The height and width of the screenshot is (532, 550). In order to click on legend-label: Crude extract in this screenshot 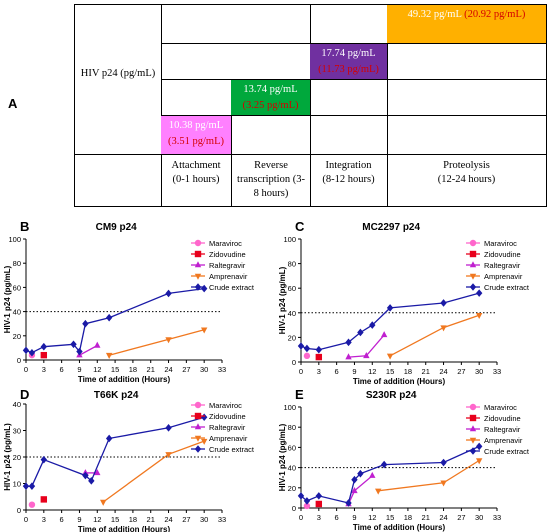, I will do `click(232, 449)`.